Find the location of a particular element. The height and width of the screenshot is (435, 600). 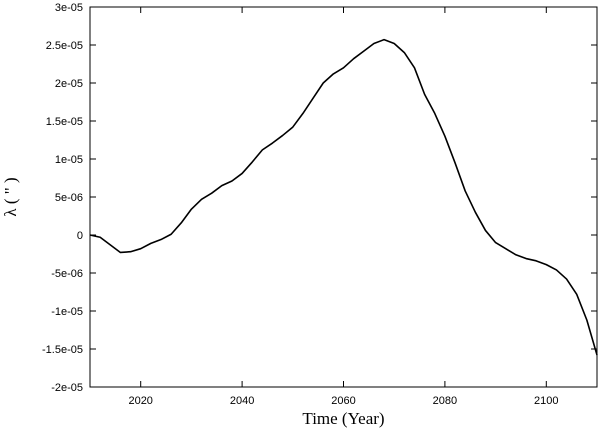

y-axis-title: λ ( " ) is located at coordinates (10, 196).